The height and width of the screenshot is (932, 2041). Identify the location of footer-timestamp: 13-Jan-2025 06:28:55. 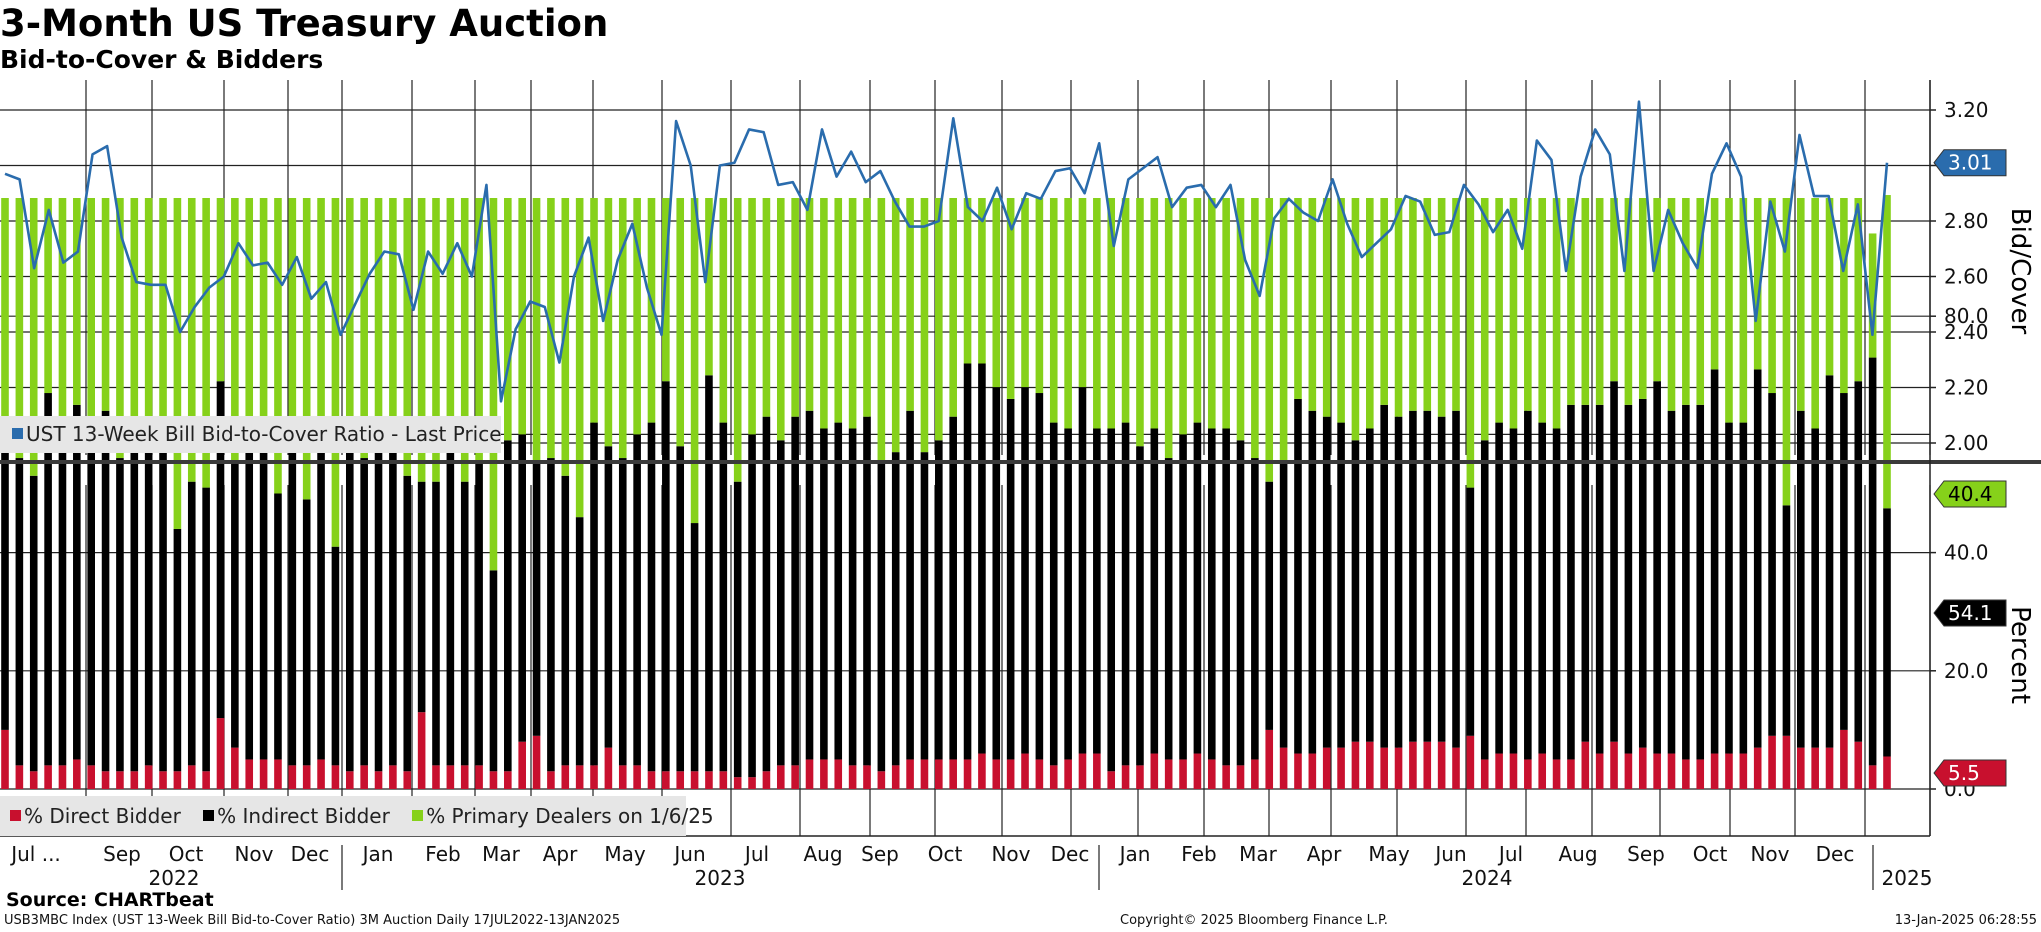
(1965, 920).